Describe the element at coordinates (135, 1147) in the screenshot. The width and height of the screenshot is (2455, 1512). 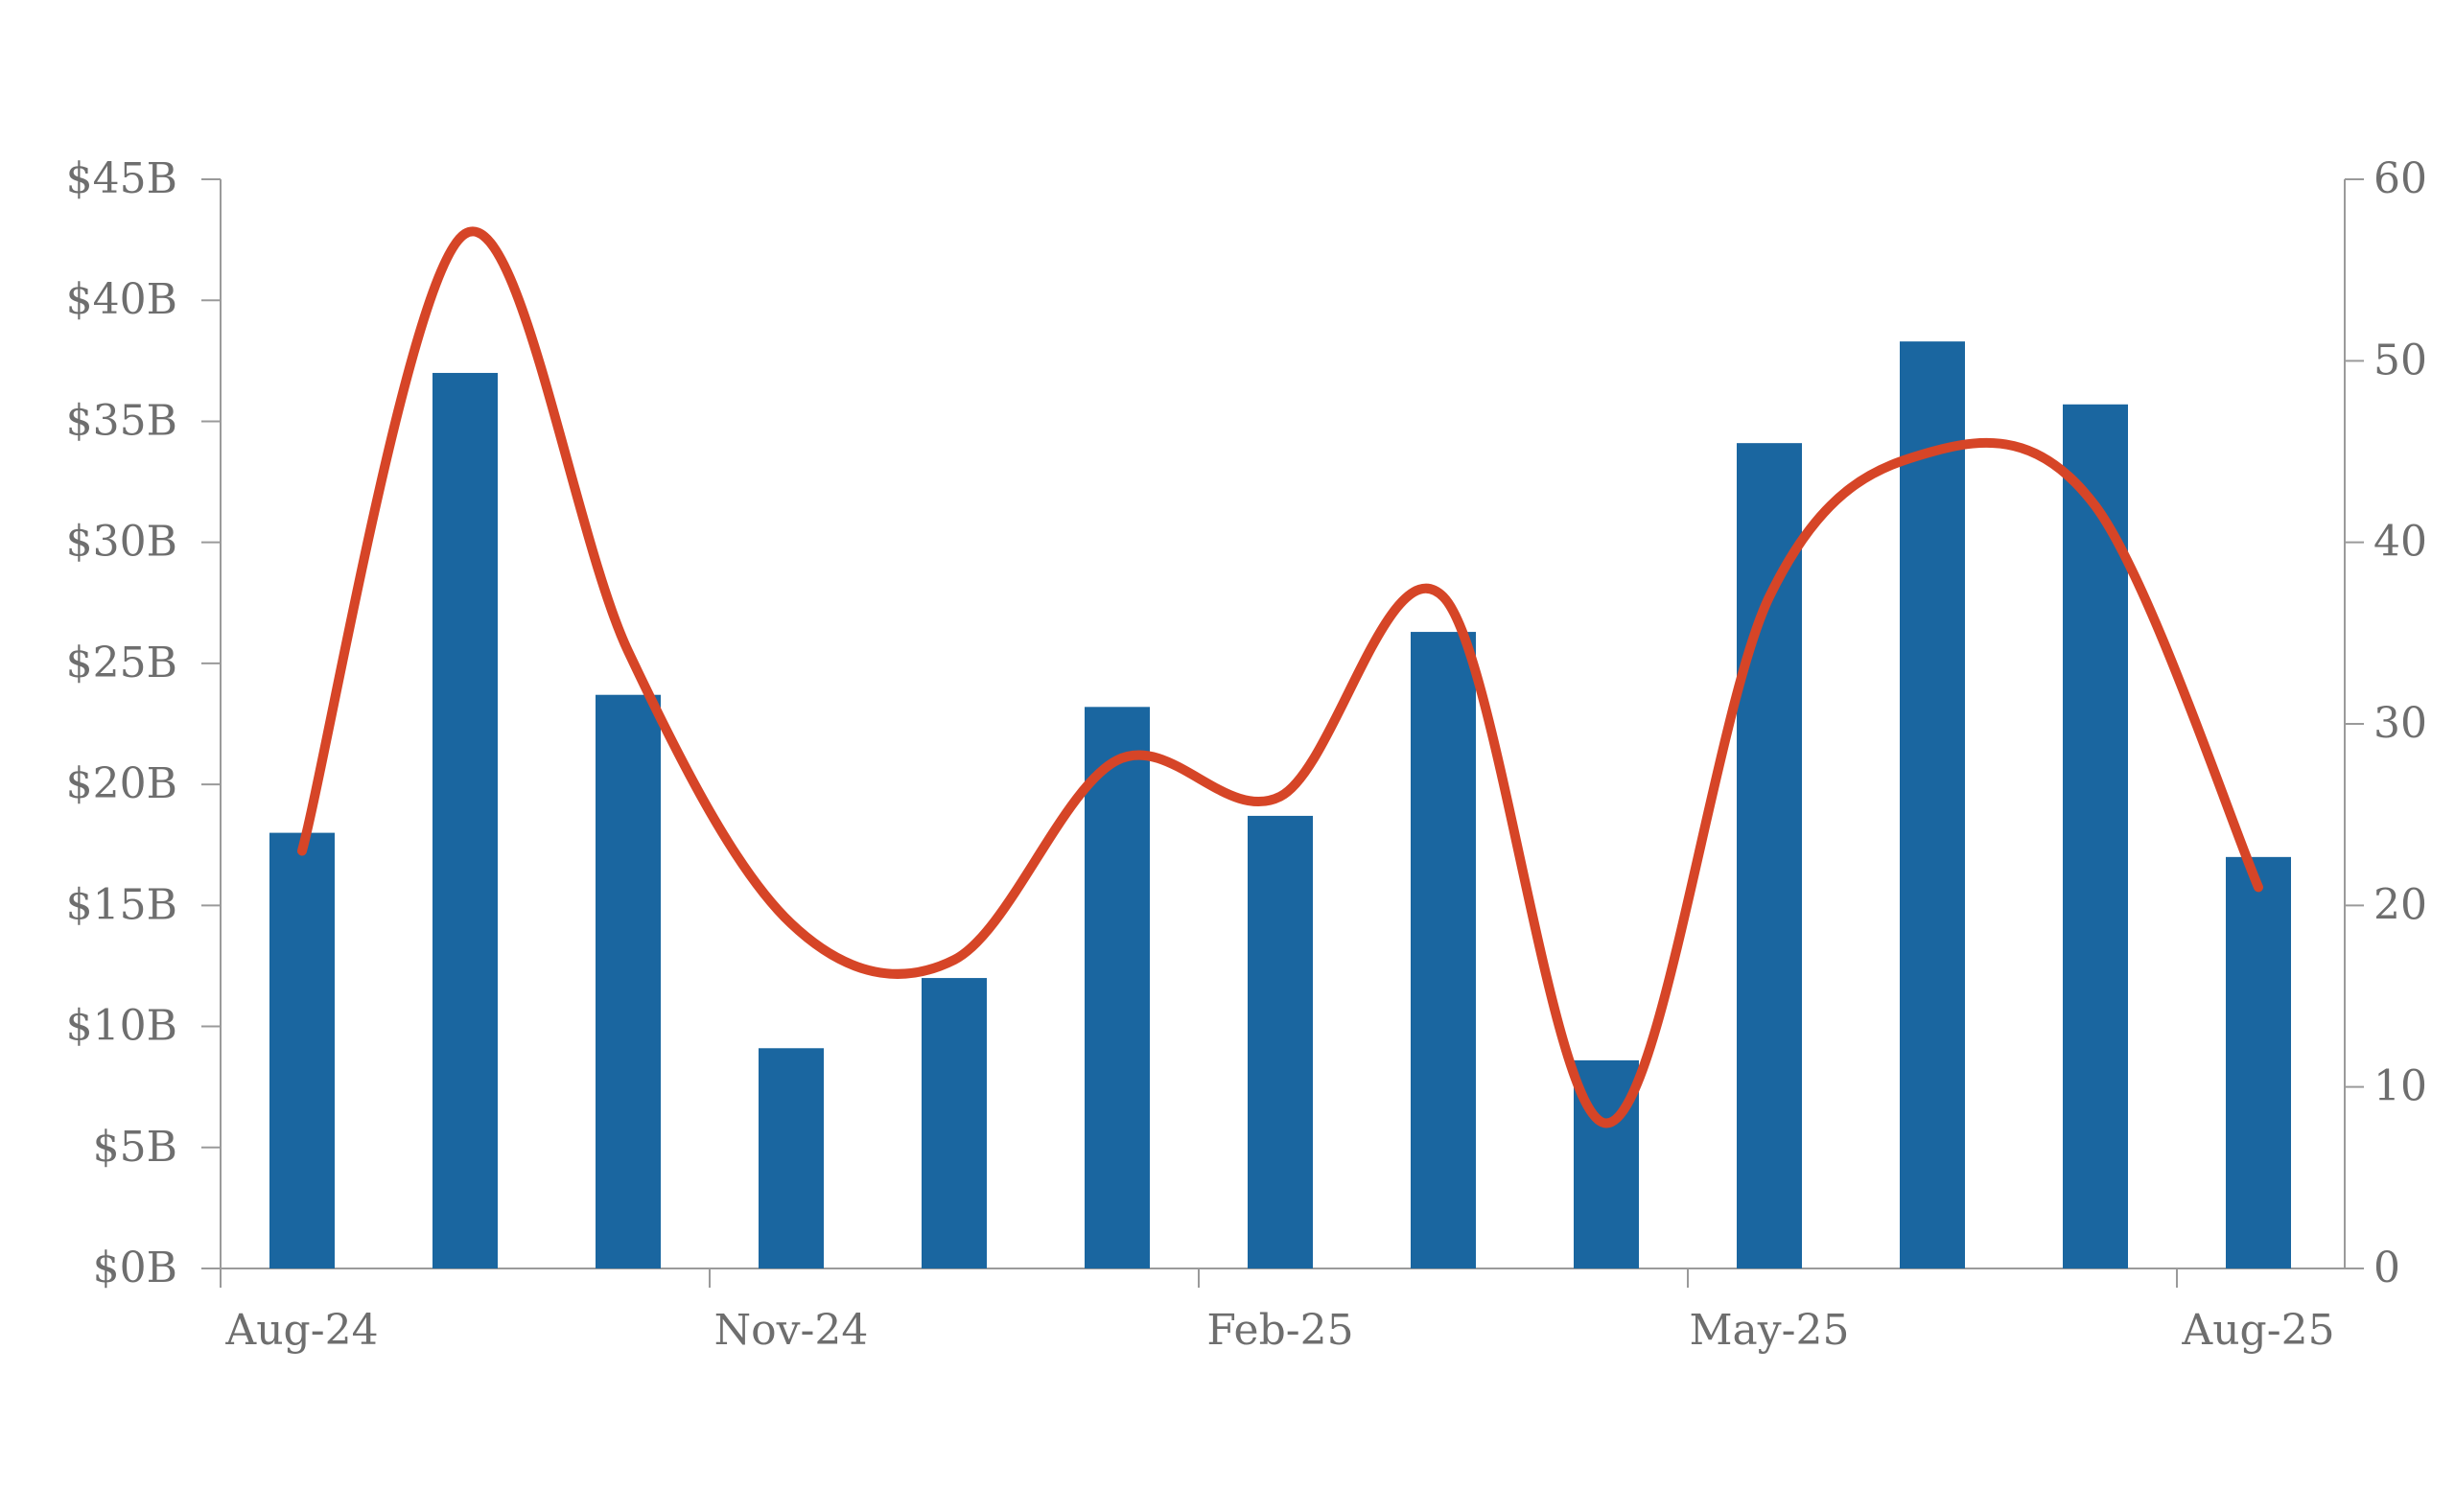
I see `y-left-tick-label: $5B` at that location.